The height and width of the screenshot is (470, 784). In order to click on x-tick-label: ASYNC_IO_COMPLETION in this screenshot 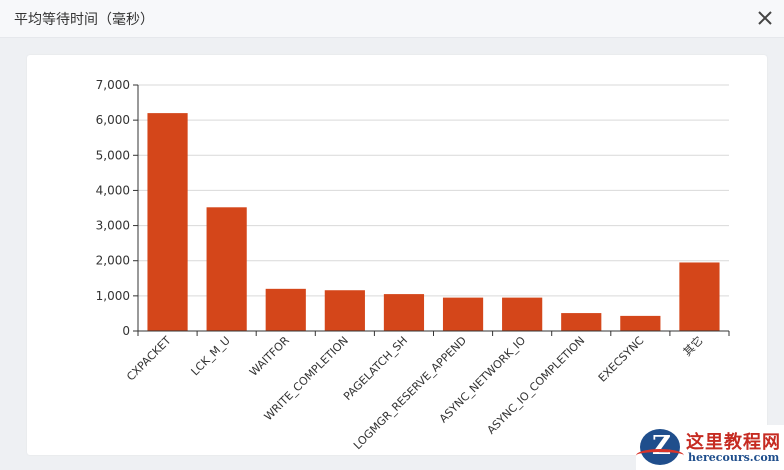, I will do `click(536, 385)`.